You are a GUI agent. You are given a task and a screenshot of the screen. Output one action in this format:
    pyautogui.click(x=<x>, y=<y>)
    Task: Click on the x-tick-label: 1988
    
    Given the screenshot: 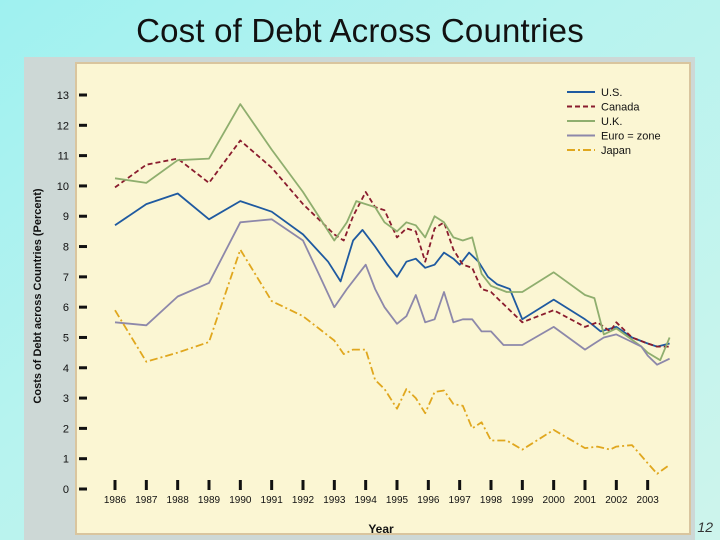 What is the action you would take?
    pyautogui.click(x=178, y=500)
    